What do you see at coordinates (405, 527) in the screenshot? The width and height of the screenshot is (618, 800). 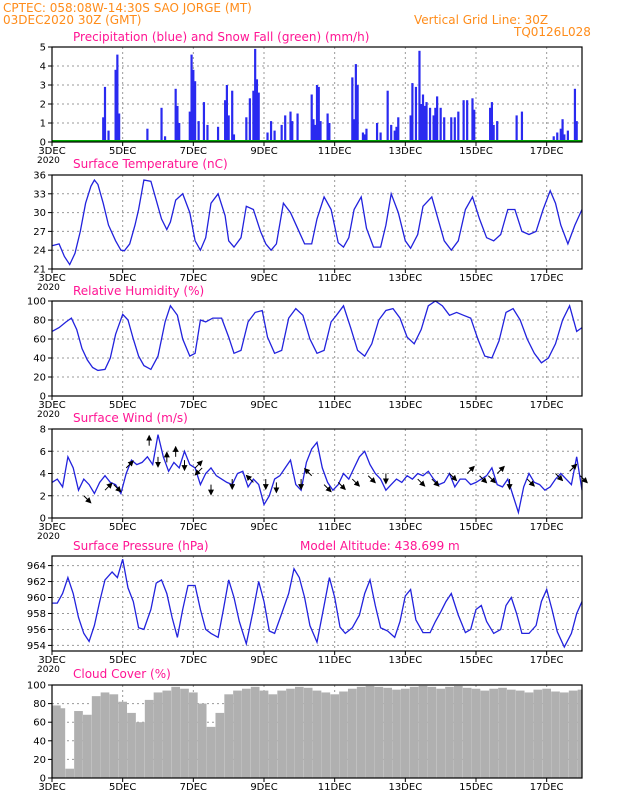 I see `wind-xtick-label: 13DEC` at bounding box center [405, 527].